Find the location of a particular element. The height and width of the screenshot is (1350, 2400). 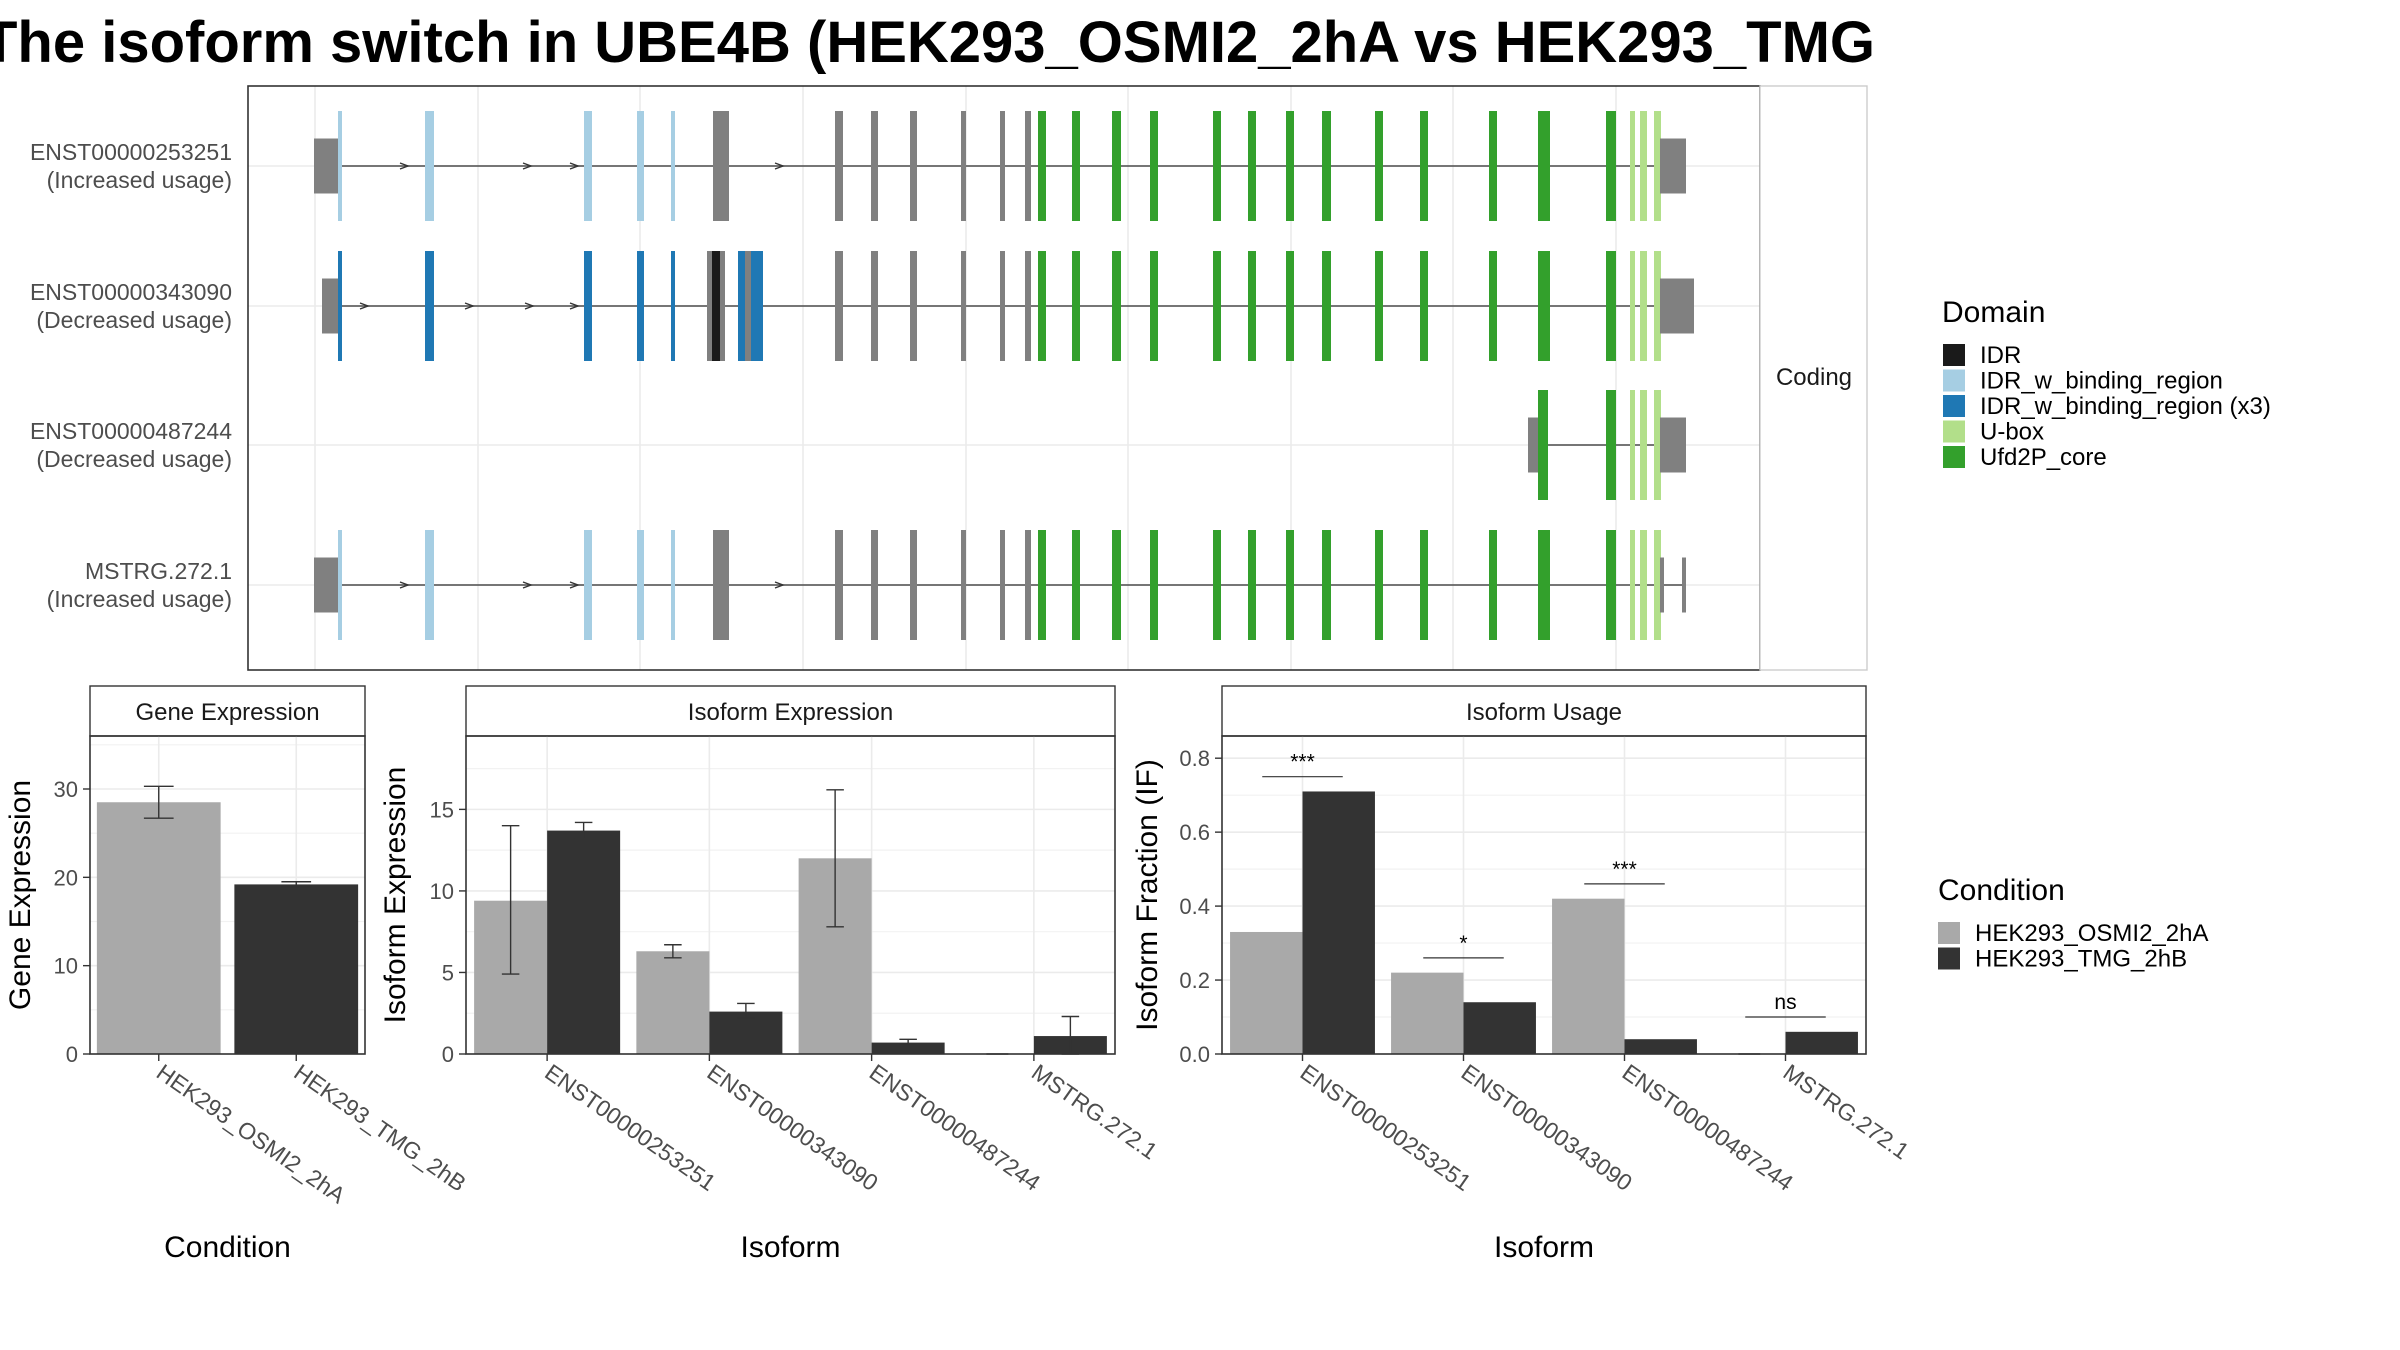

domain-legend-label: IDR_w_binding_region is located at coordinates (2101, 381).